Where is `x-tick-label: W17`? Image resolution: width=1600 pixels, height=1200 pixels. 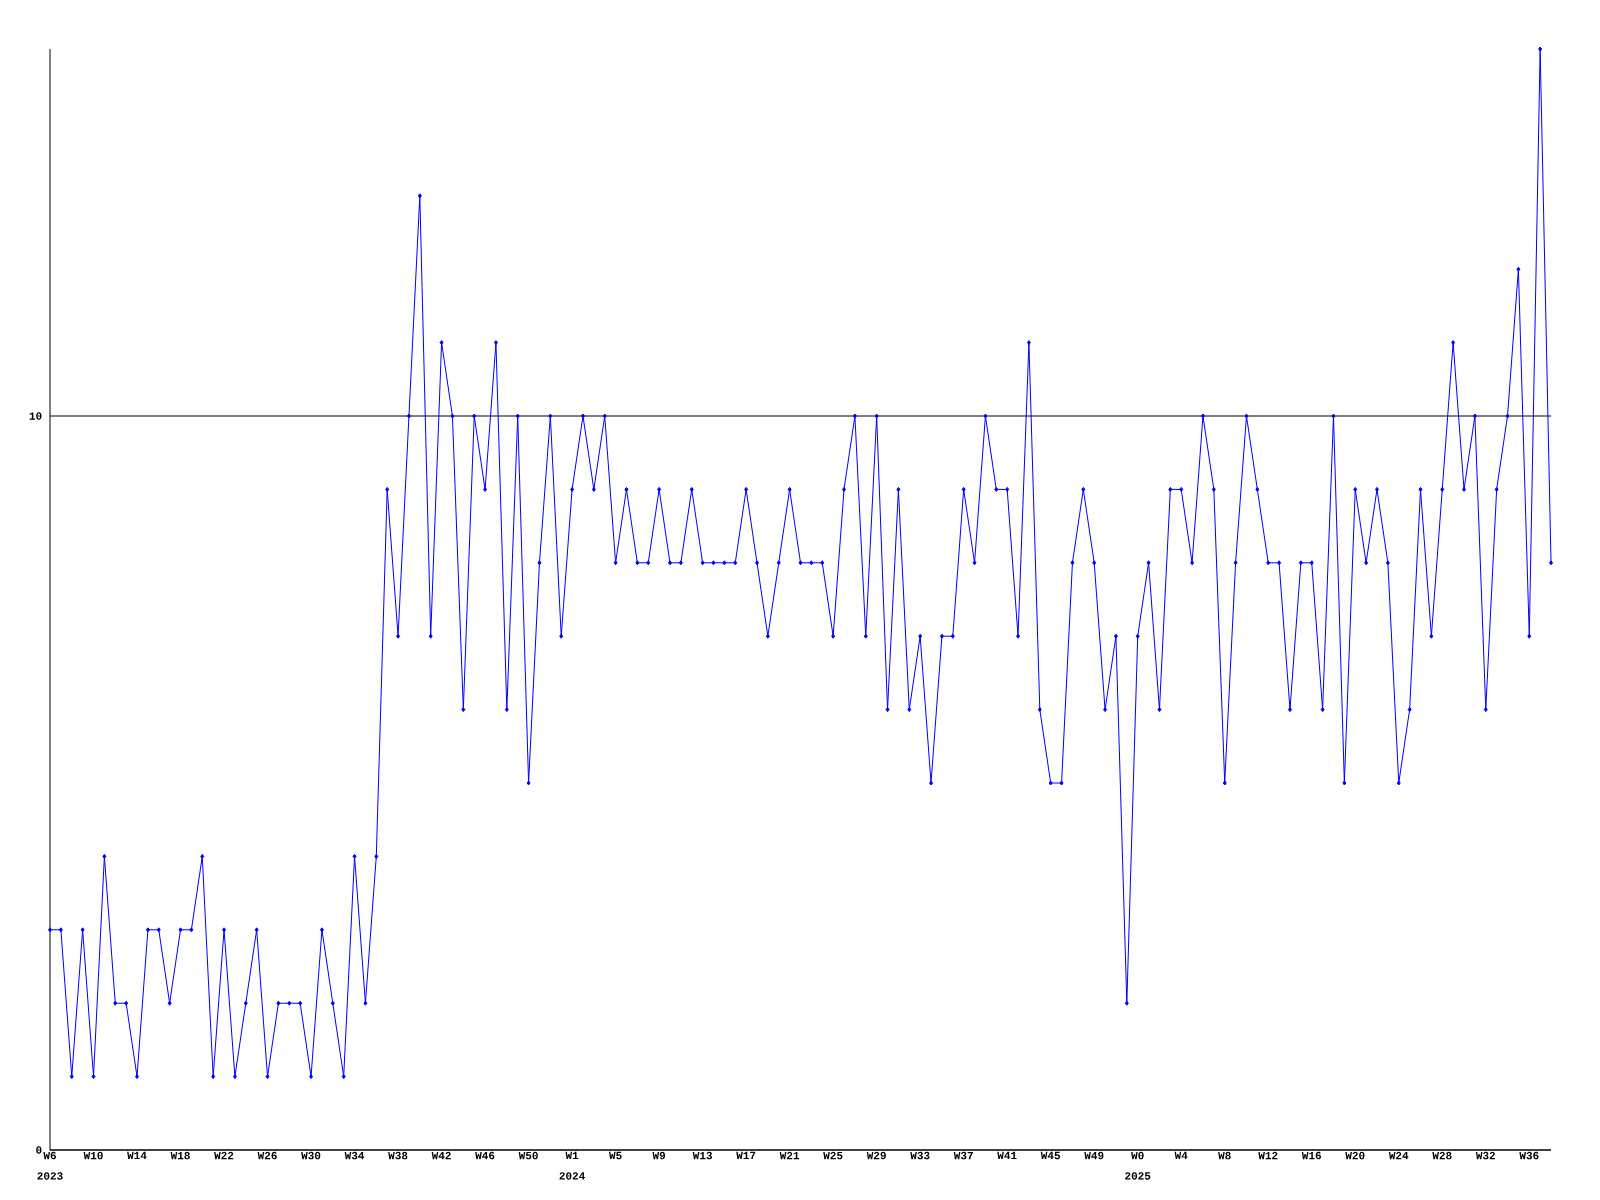
x-tick-label: W17 is located at coordinates (746, 1155).